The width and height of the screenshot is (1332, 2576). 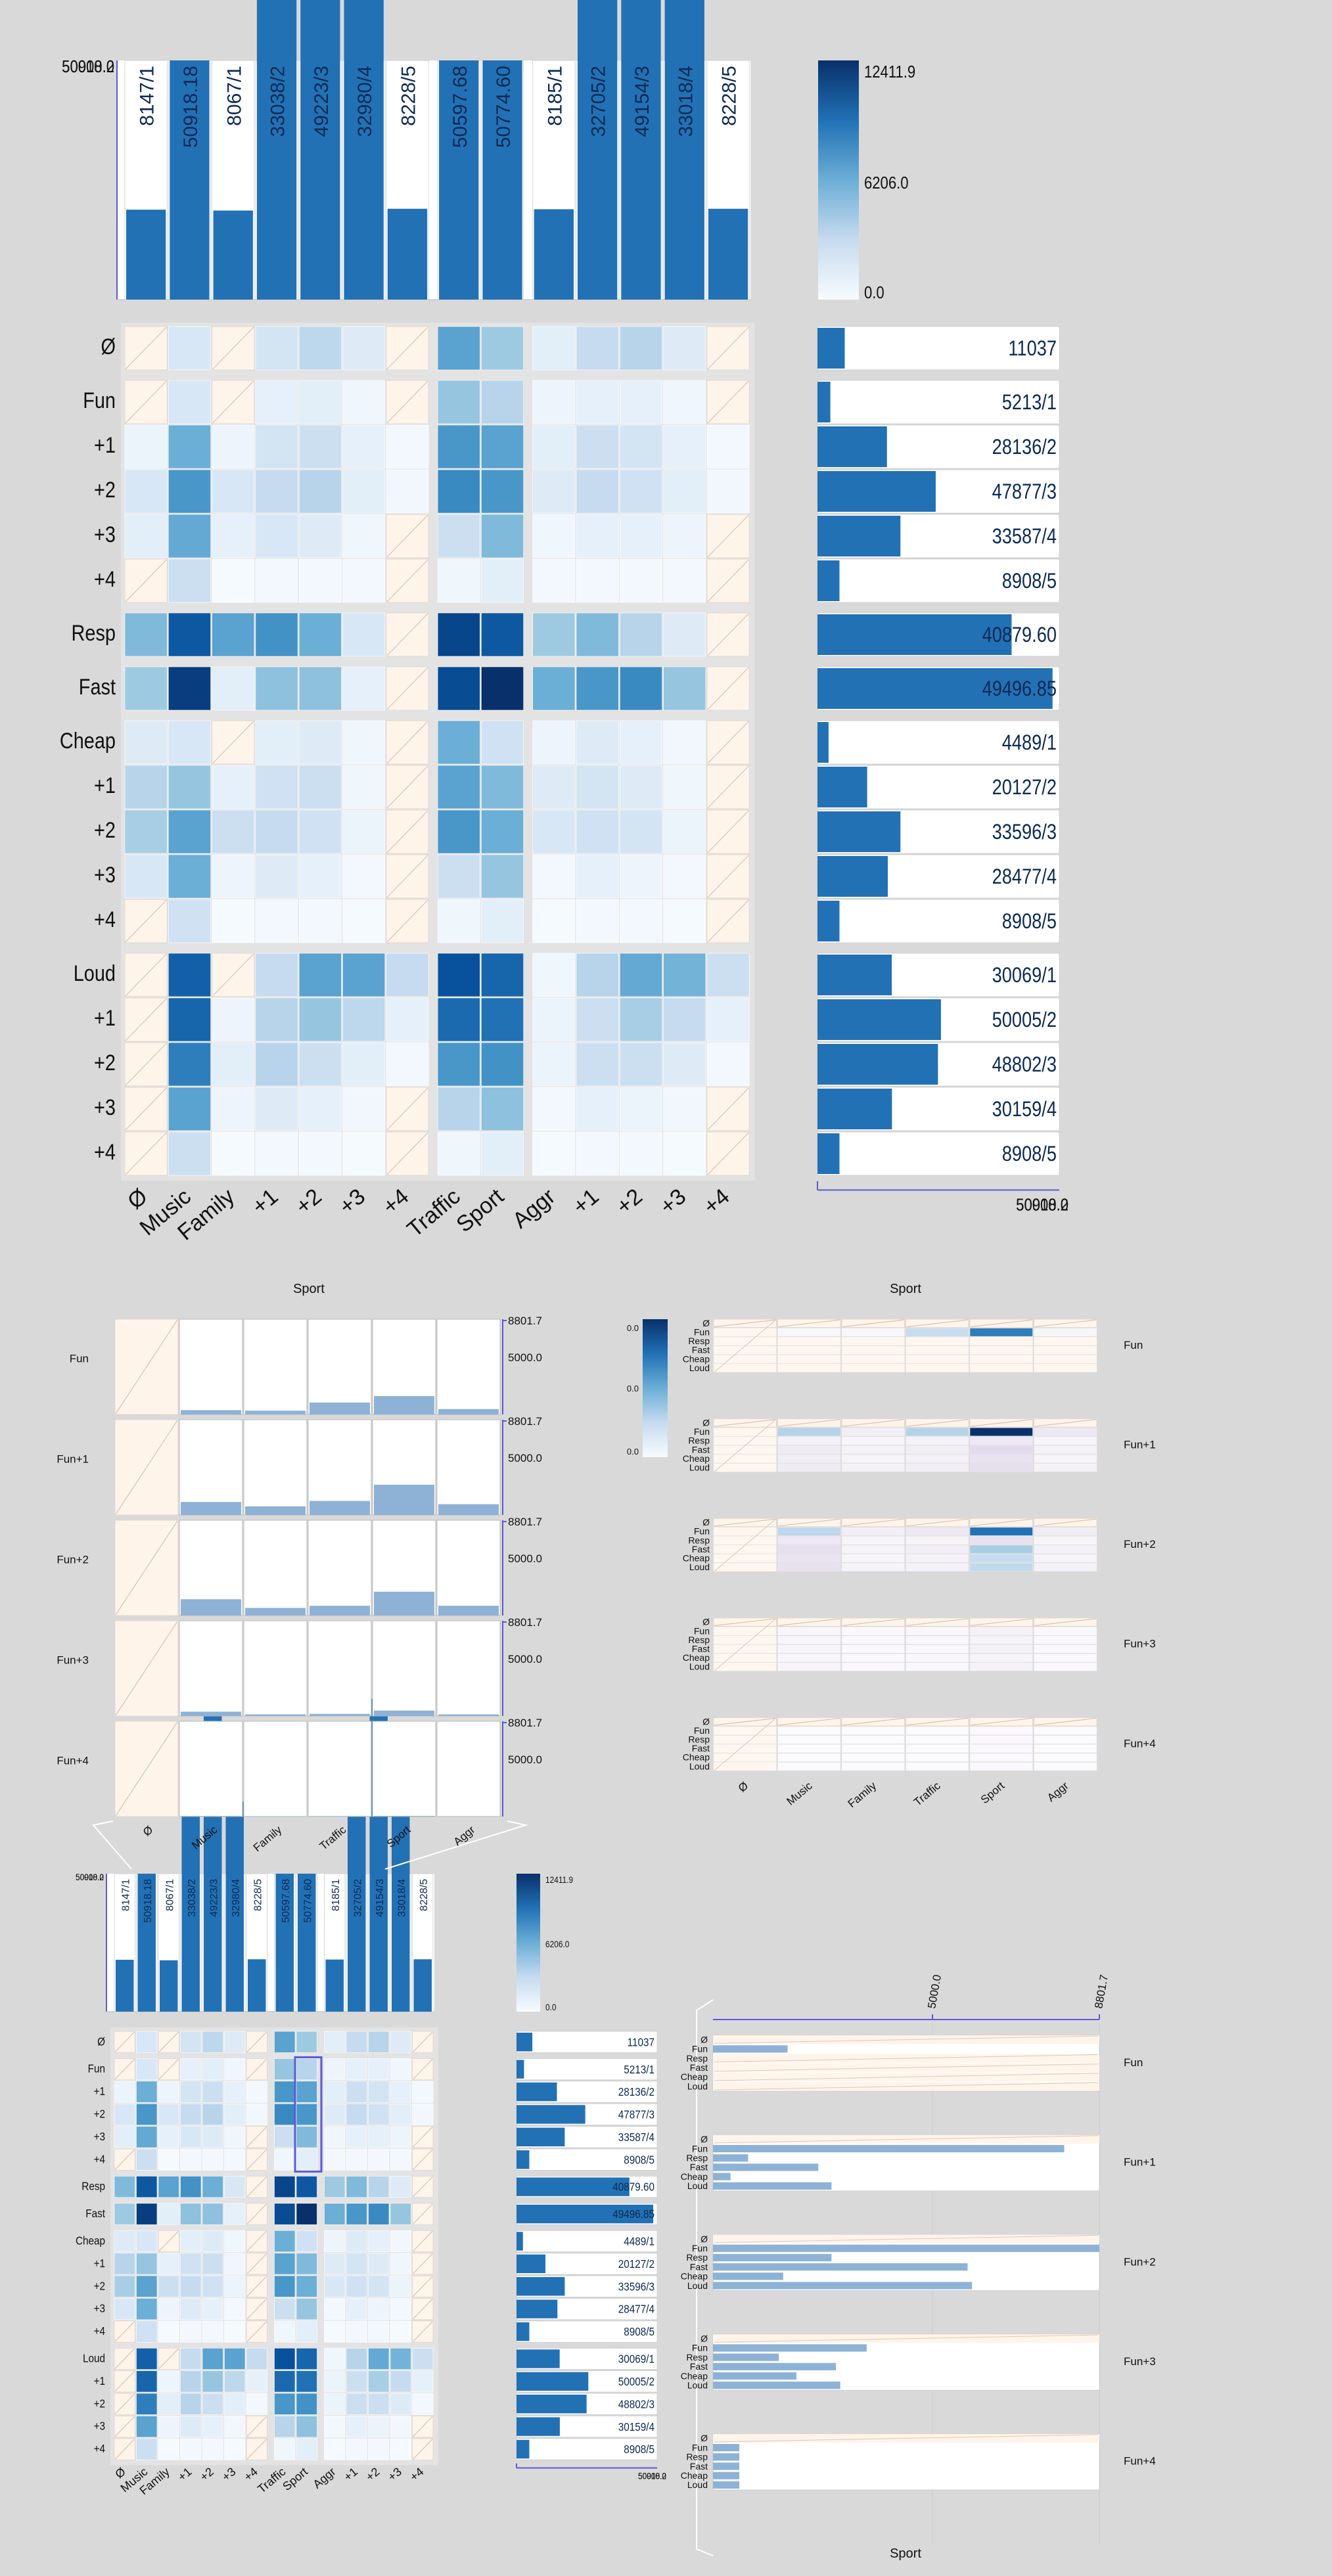 What do you see at coordinates (364, 150) in the screenshot?
I see `top-col-total-bar` at bounding box center [364, 150].